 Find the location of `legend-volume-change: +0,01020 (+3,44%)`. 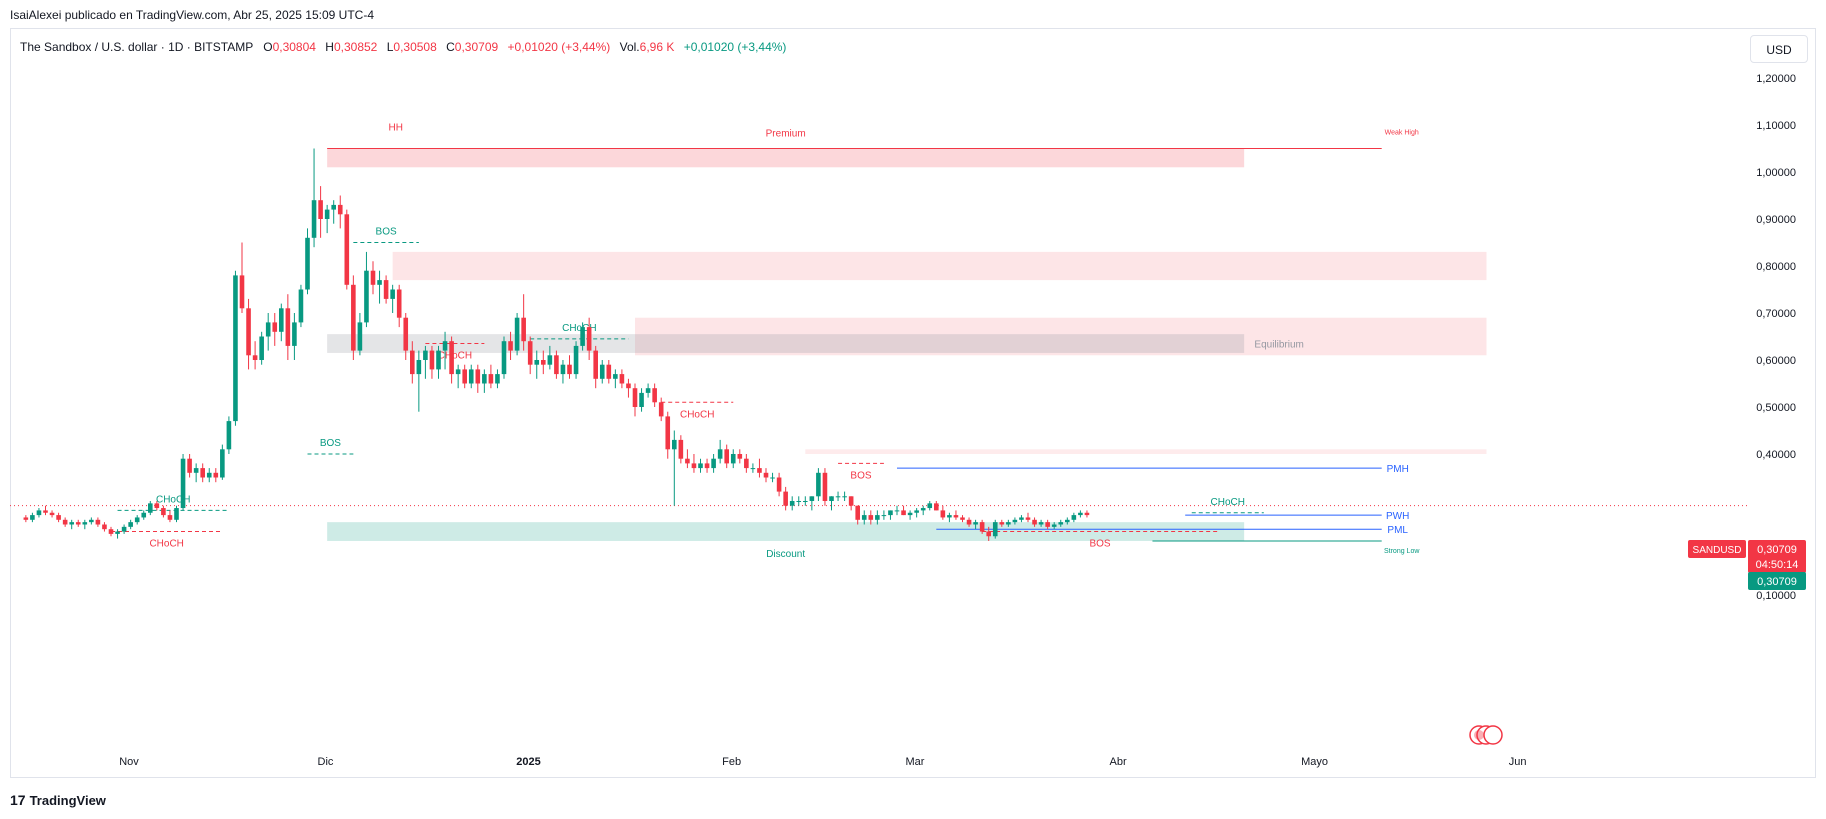

legend-volume-change: +0,01020 (+3,44%) is located at coordinates (735, 47).